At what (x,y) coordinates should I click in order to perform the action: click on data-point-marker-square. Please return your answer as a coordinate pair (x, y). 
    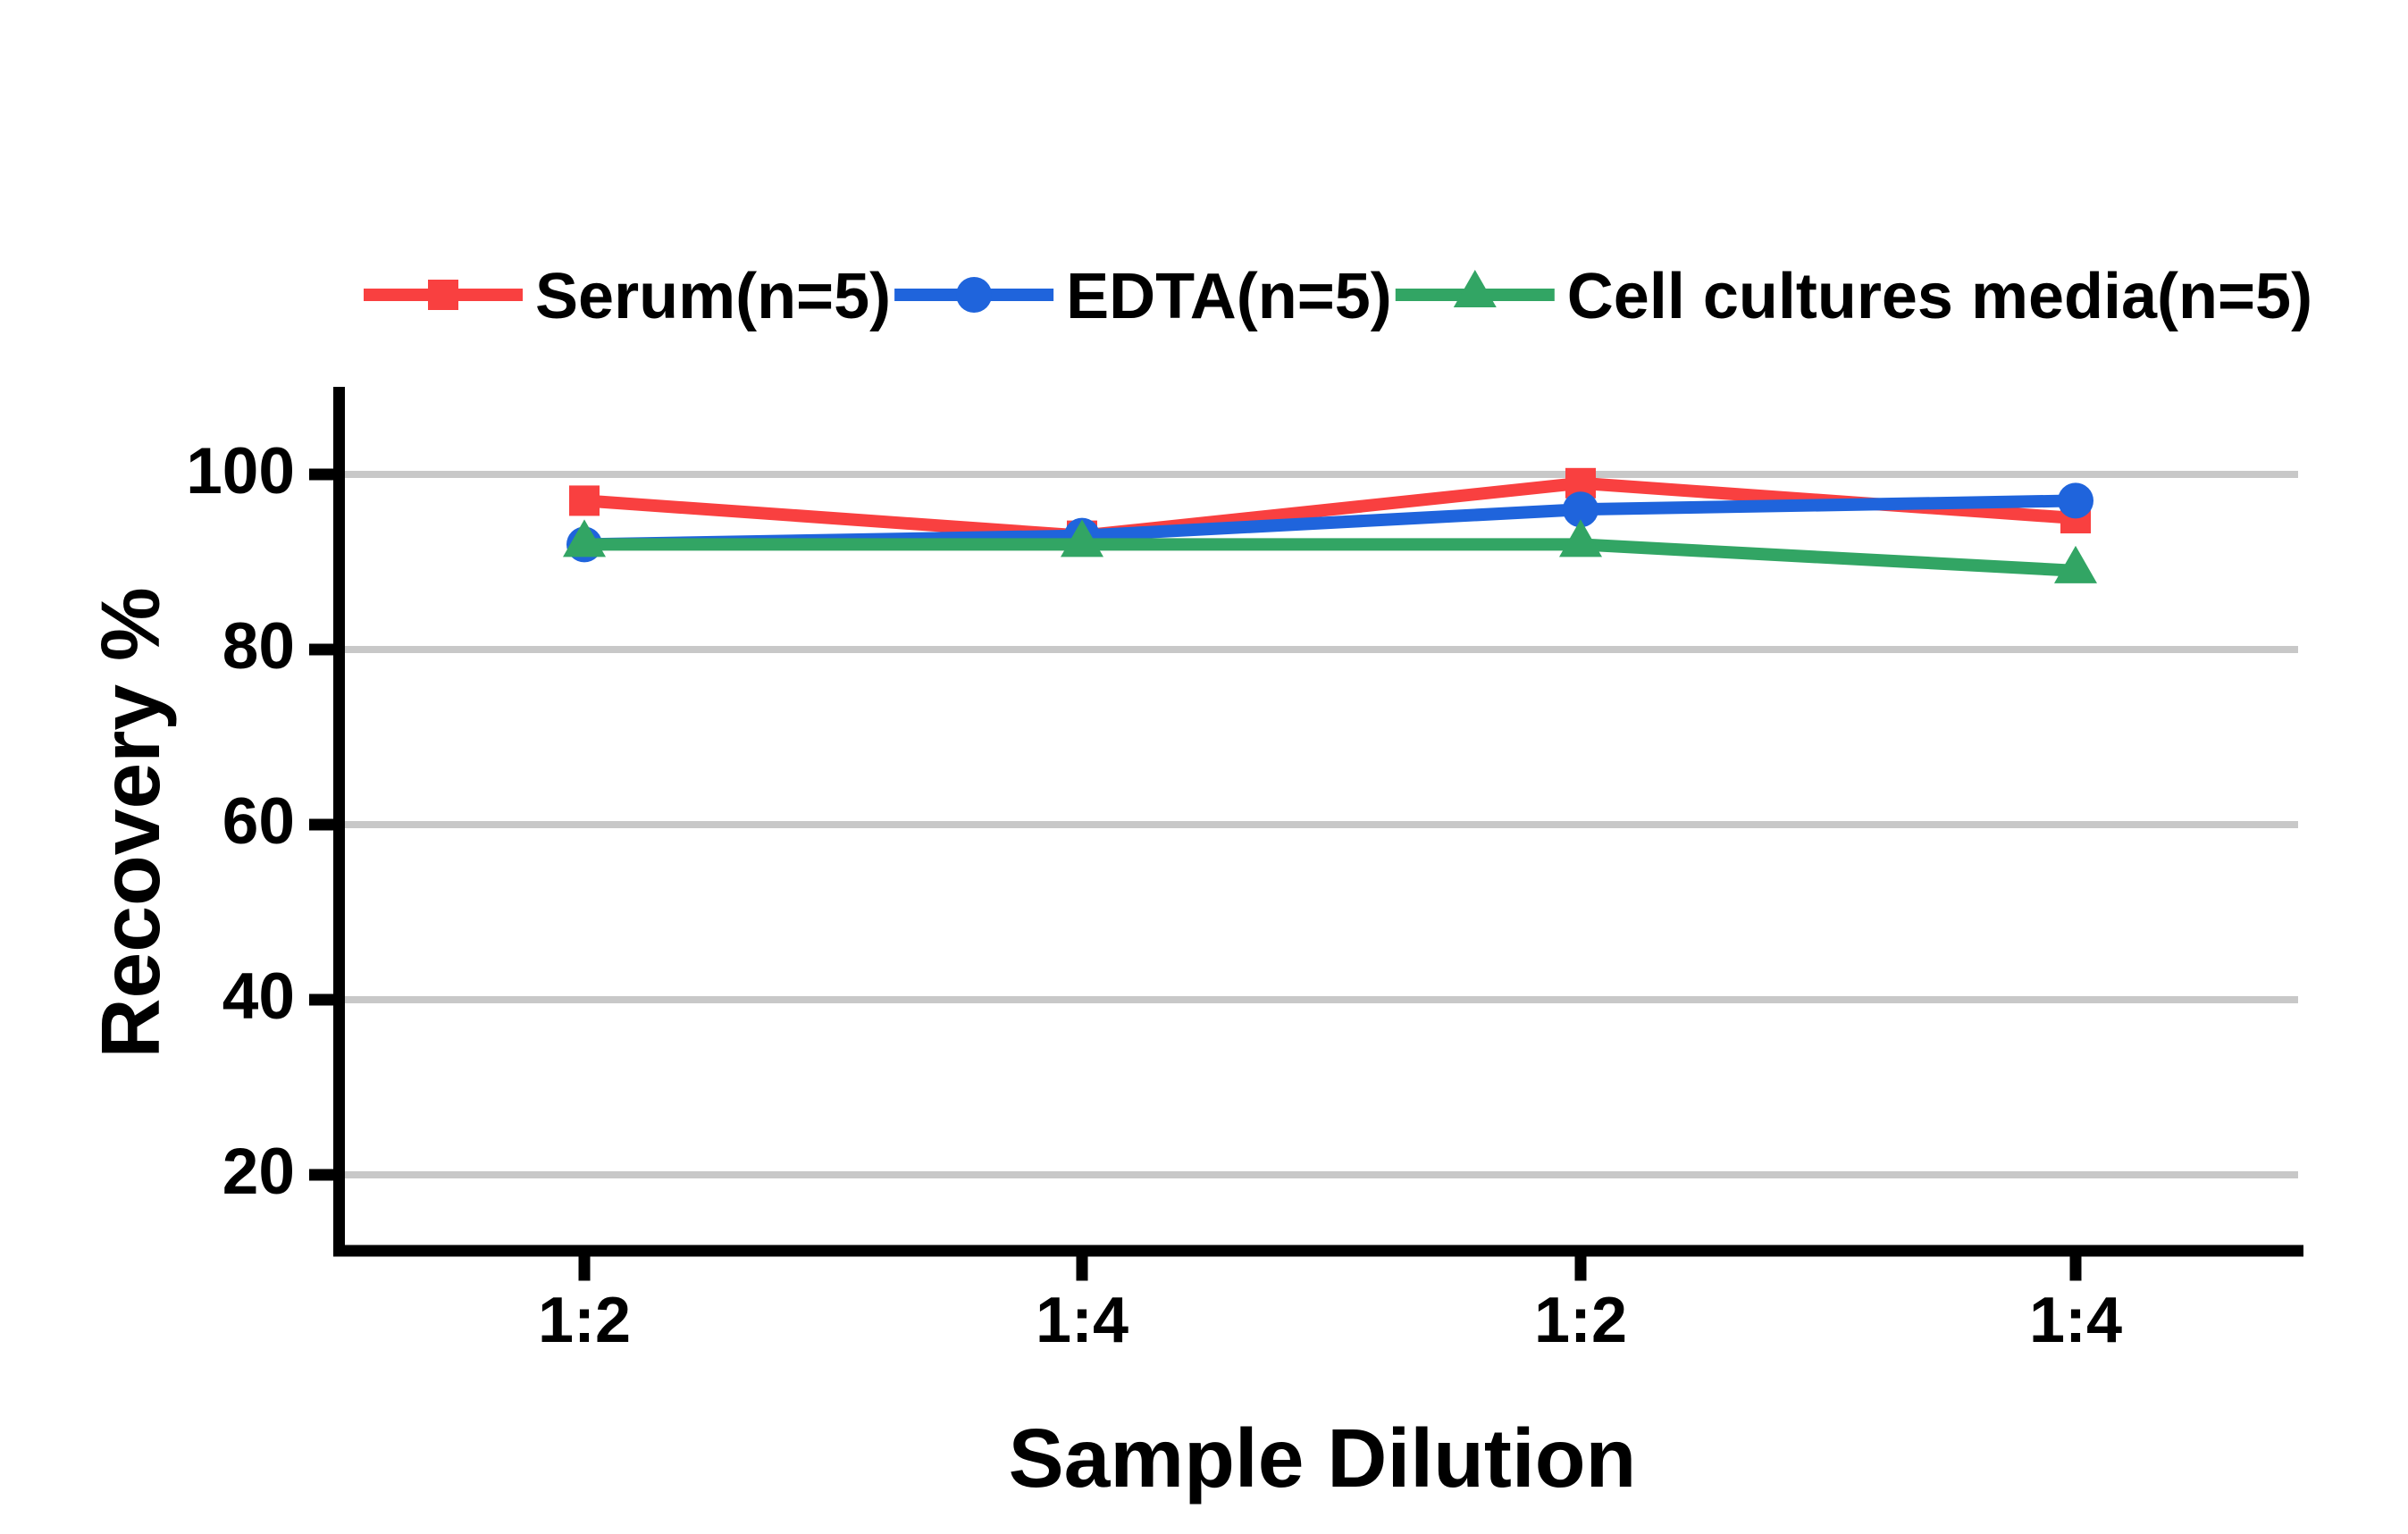
    Looking at the image, I should click on (584, 500).